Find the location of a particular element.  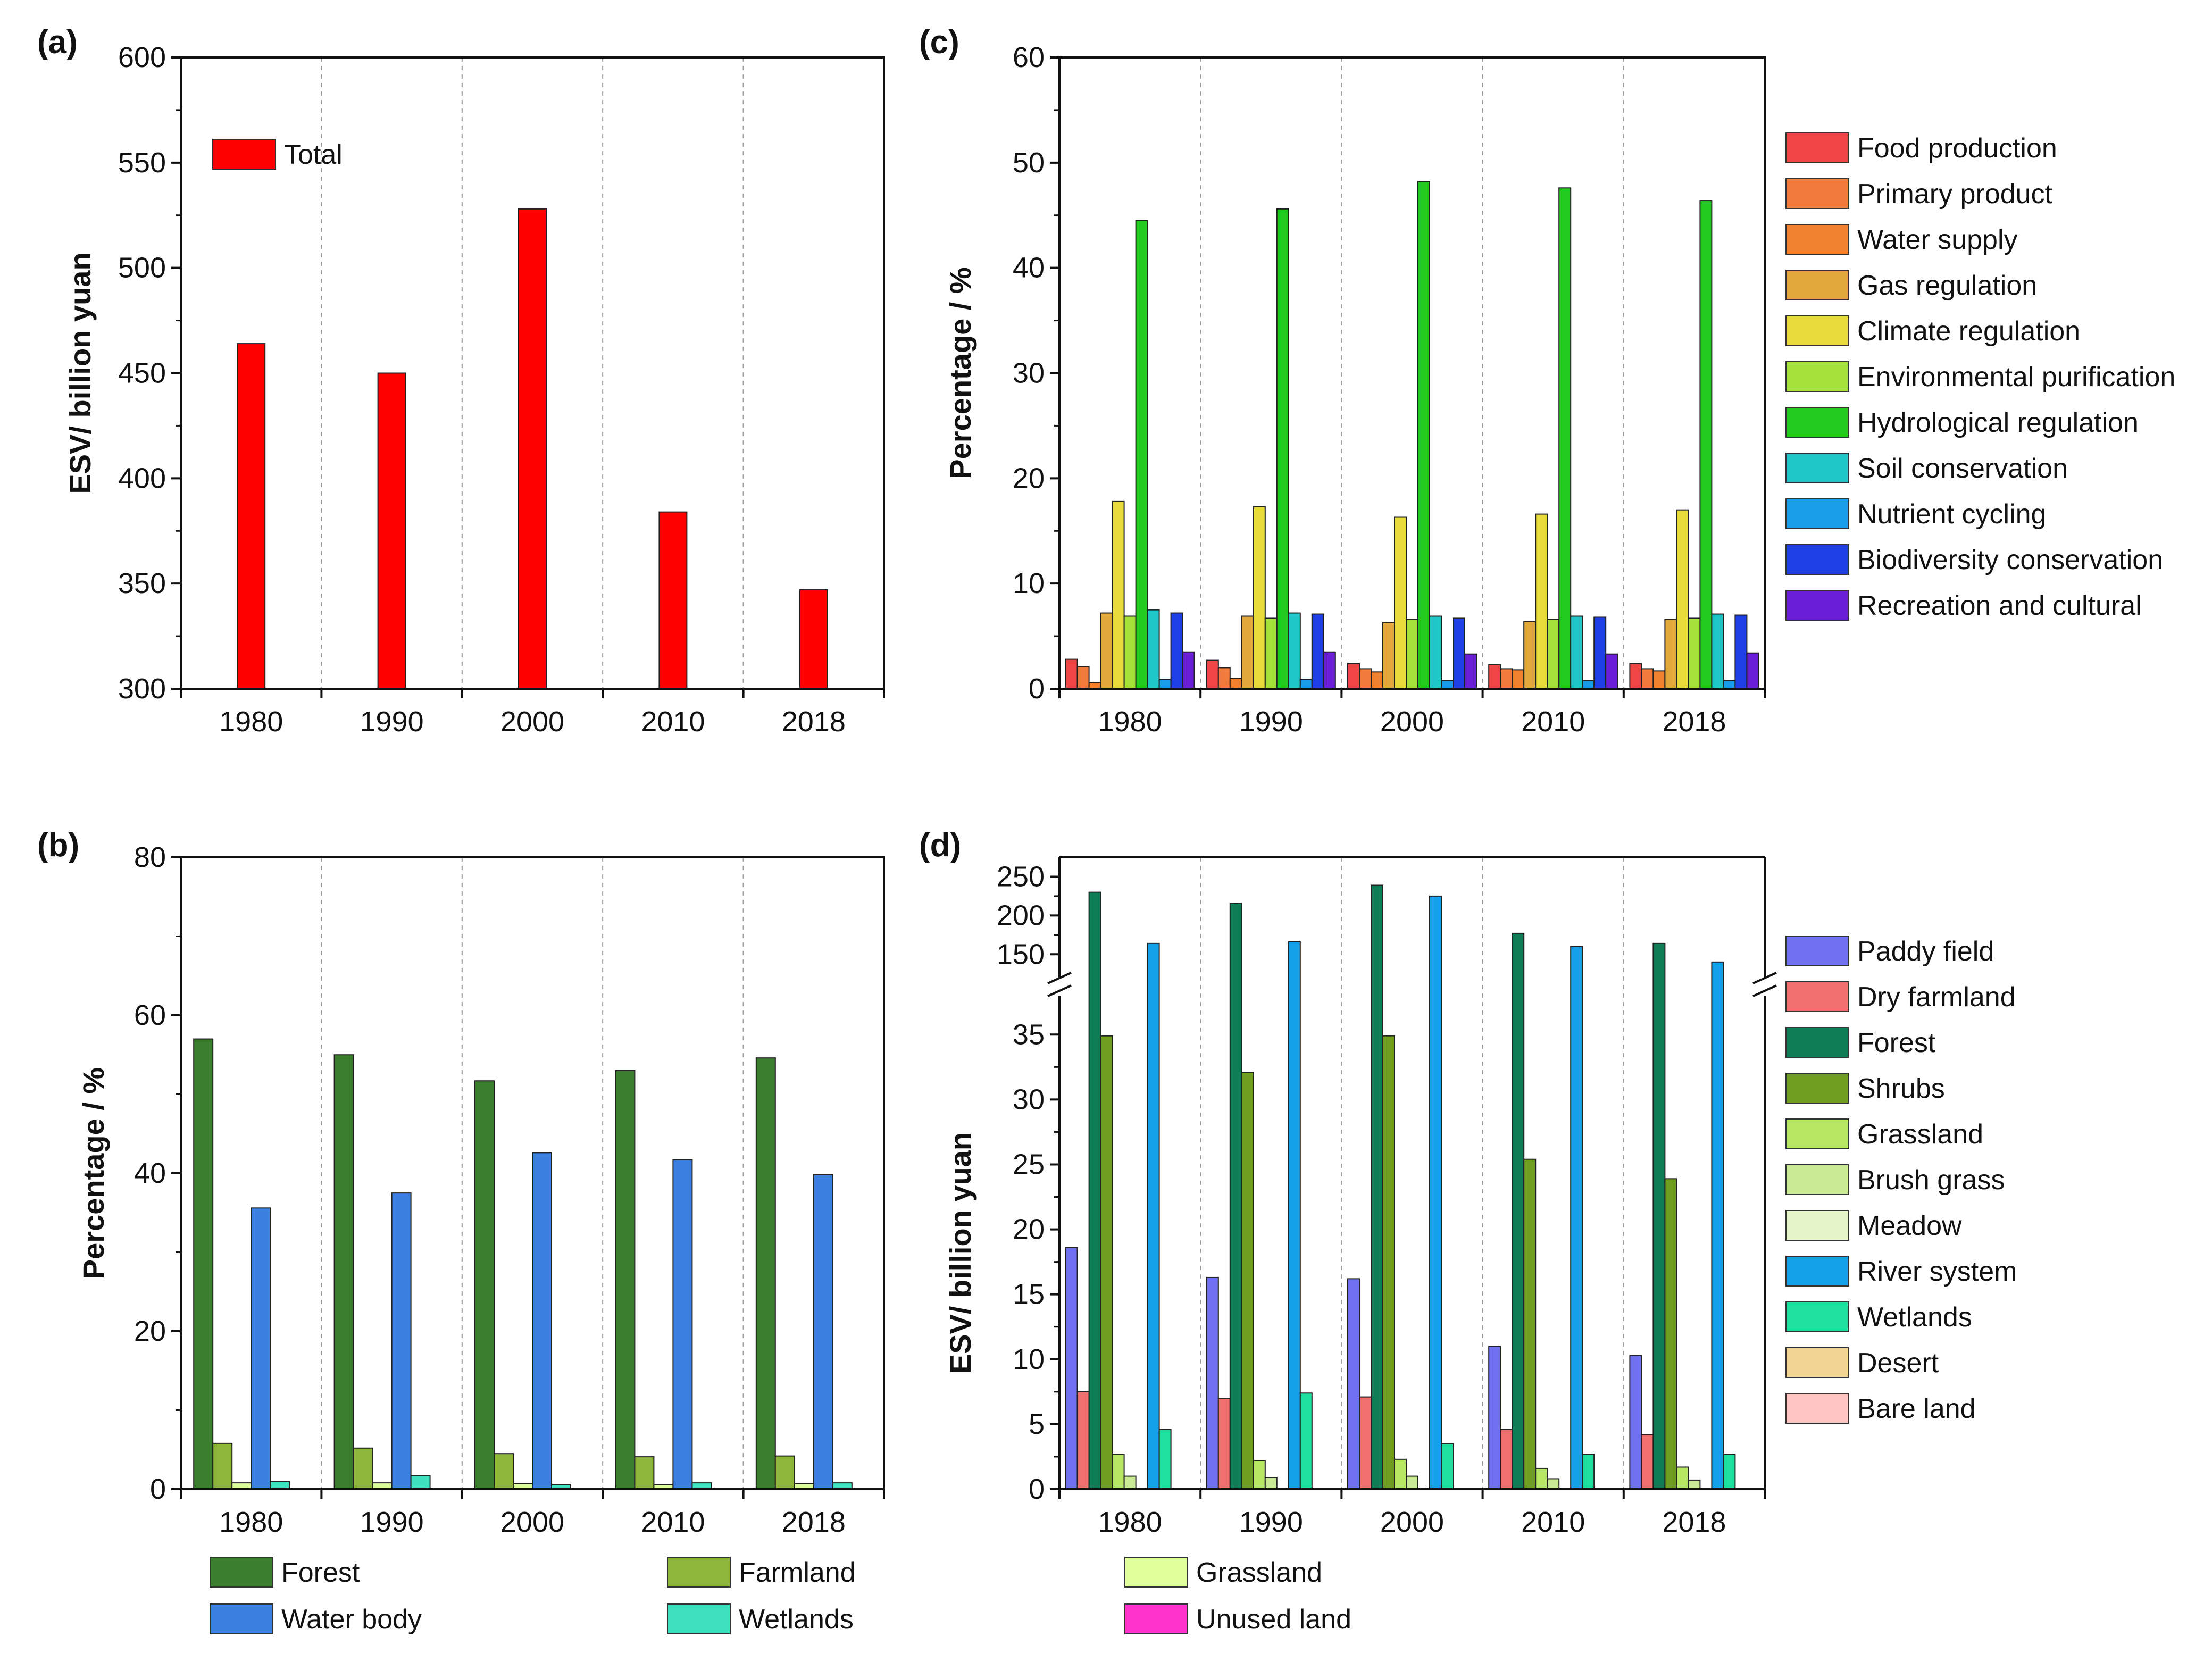

legend-swatch-unused-land is located at coordinates (1156, 1618).